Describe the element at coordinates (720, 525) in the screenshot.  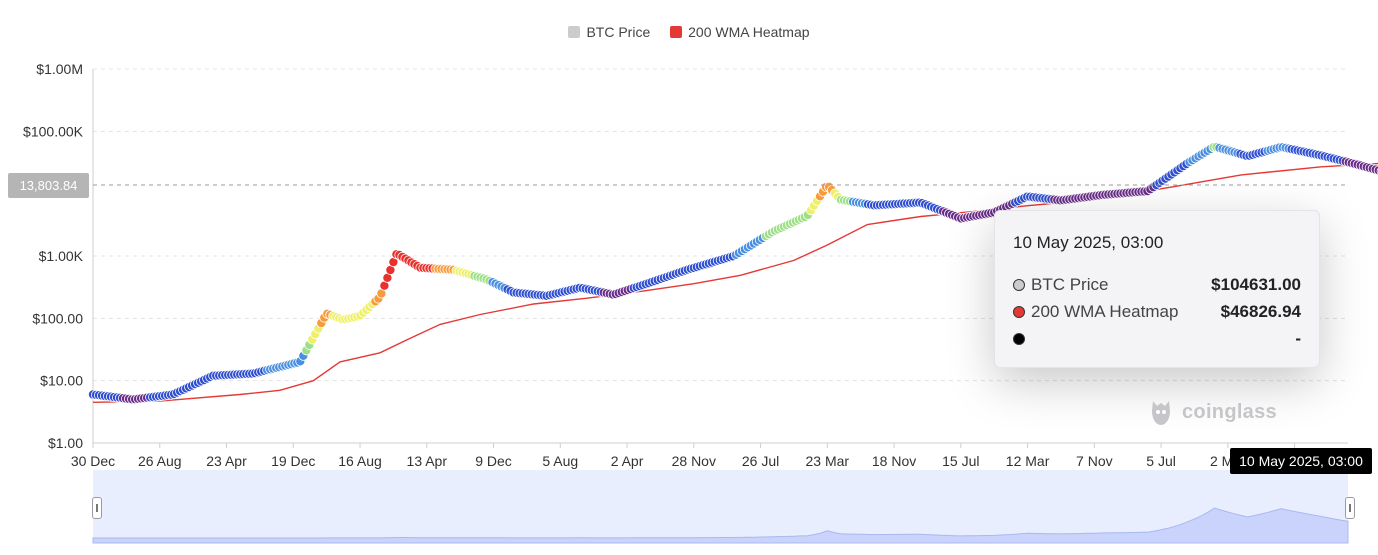
I see `navigator-area` at that location.